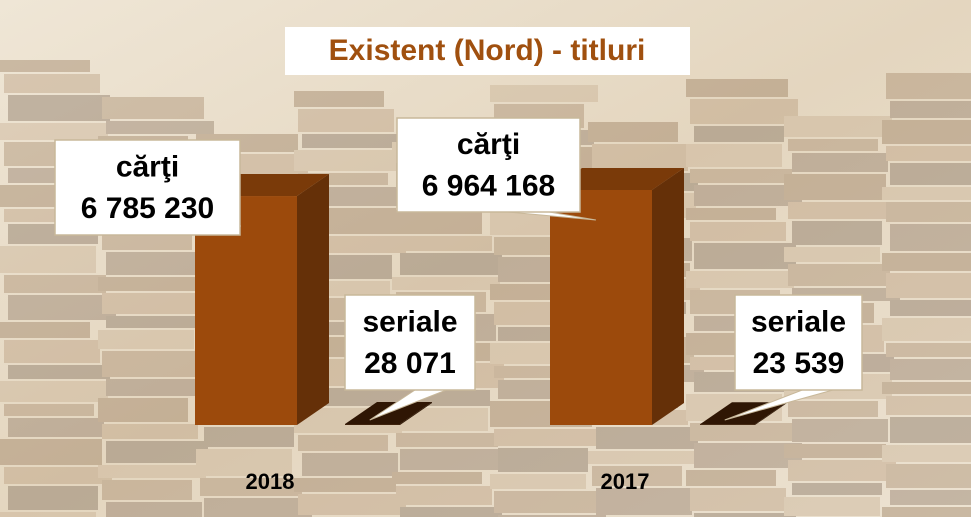  Describe the element at coordinates (147, 208) in the screenshot. I see `data-label: 6 785 230` at that location.